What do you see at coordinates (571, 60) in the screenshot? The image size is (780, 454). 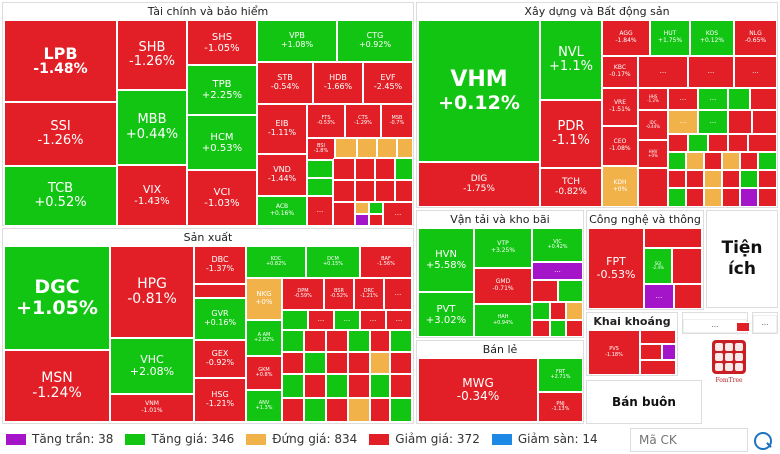 I see `tile-NVL: NVL +1.1%` at bounding box center [571, 60].